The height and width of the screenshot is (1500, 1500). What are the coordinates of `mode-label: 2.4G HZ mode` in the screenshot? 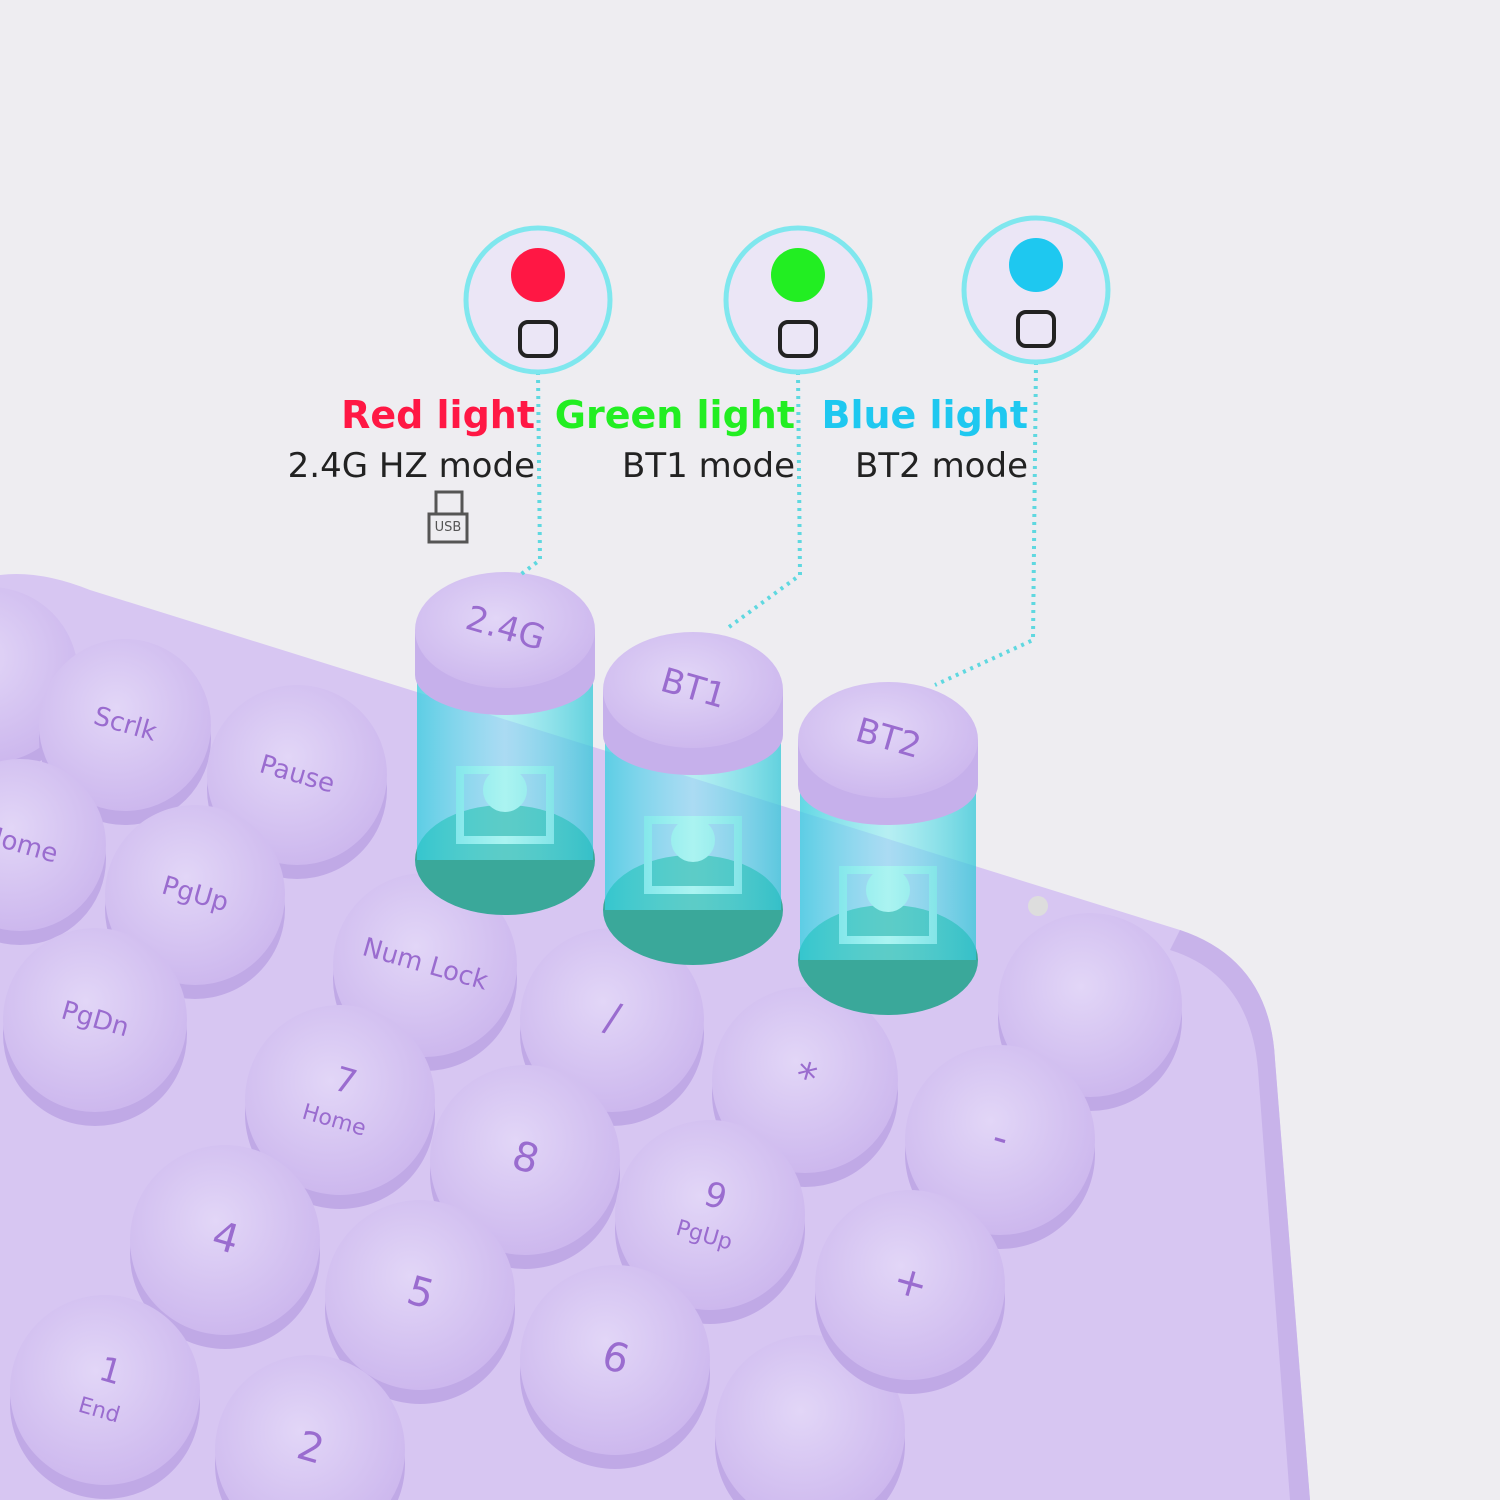 It's located at (411, 466).